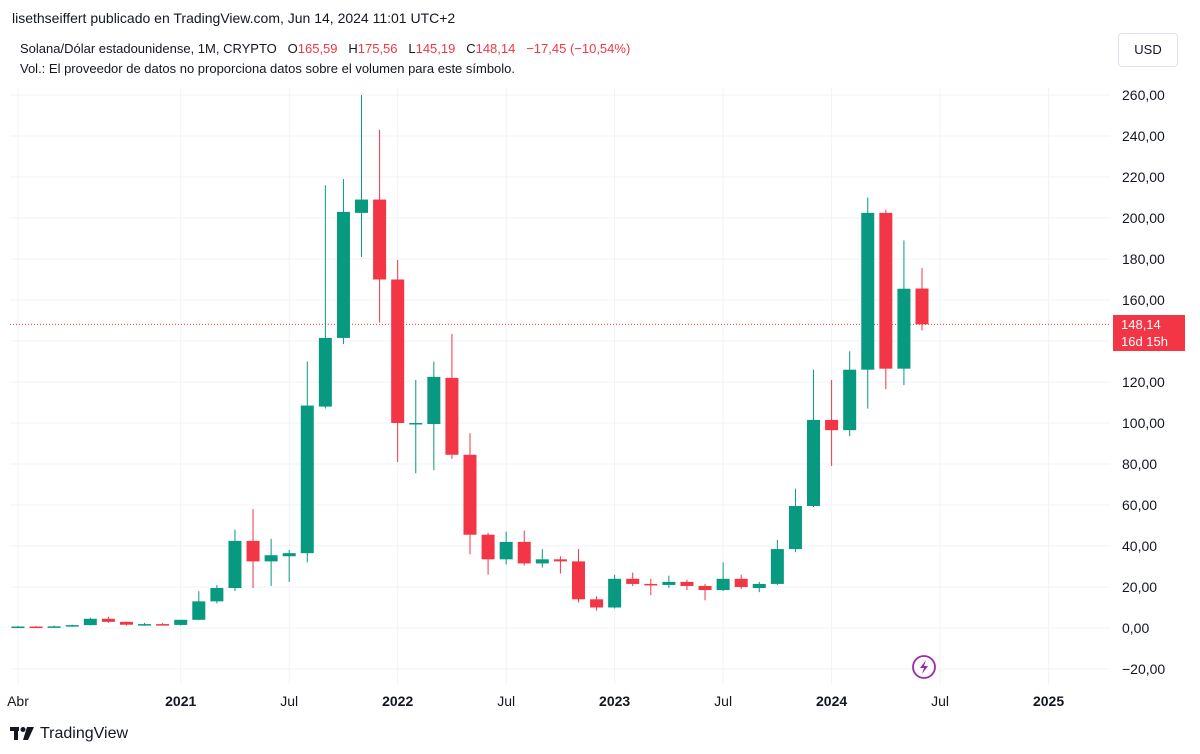 The height and width of the screenshot is (754, 1200). I want to click on tradingview-logo: TradingView, so click(69, 734).